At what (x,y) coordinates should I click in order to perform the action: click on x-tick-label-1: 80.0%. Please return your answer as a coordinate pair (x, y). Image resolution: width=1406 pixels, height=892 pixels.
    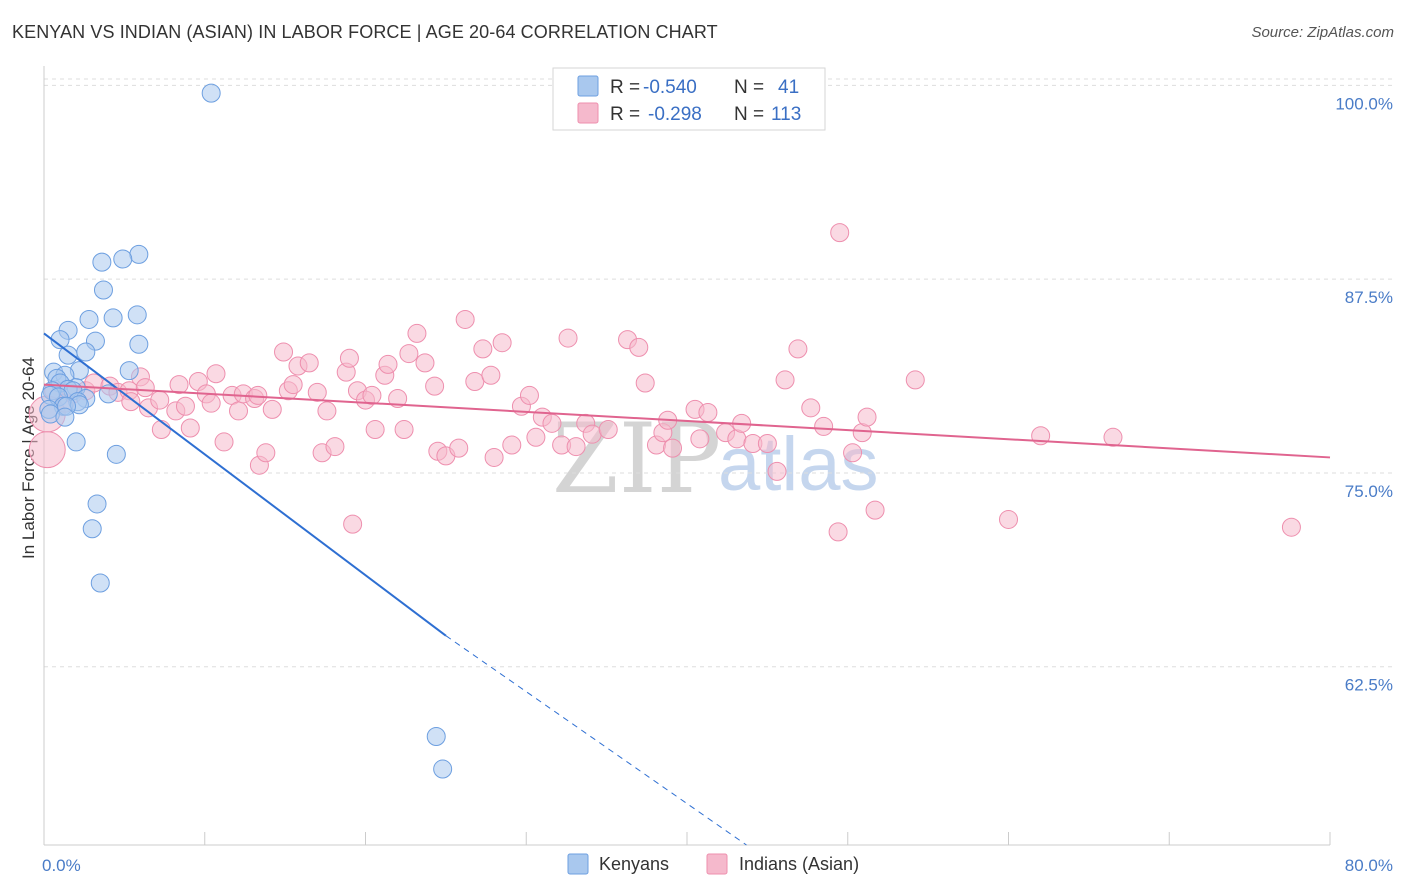
    Looking at the image, I should click on (1369, 865).